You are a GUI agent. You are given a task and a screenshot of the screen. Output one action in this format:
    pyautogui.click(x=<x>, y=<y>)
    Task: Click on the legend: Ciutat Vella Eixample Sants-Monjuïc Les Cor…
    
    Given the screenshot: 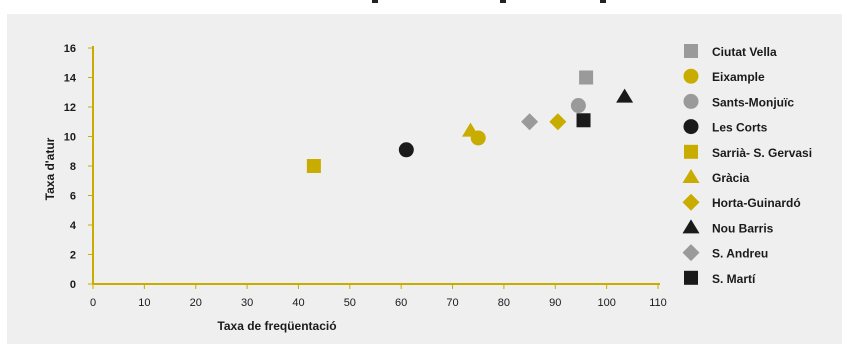 What is the action you would take?
    pyautogui.click(x=747, y=165)
    